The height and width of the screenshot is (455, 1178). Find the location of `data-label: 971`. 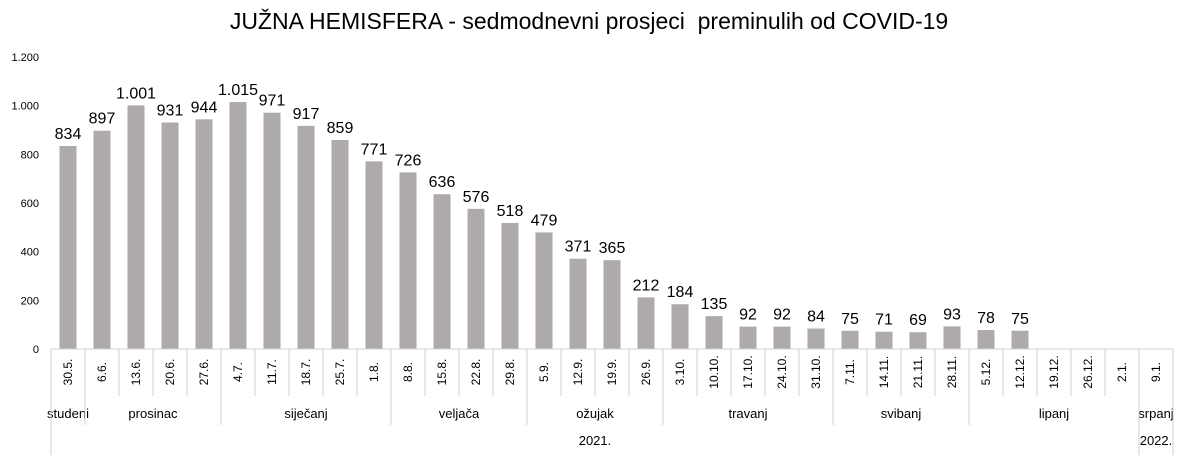

data-label: 971 is located at coordinates (272, 101).